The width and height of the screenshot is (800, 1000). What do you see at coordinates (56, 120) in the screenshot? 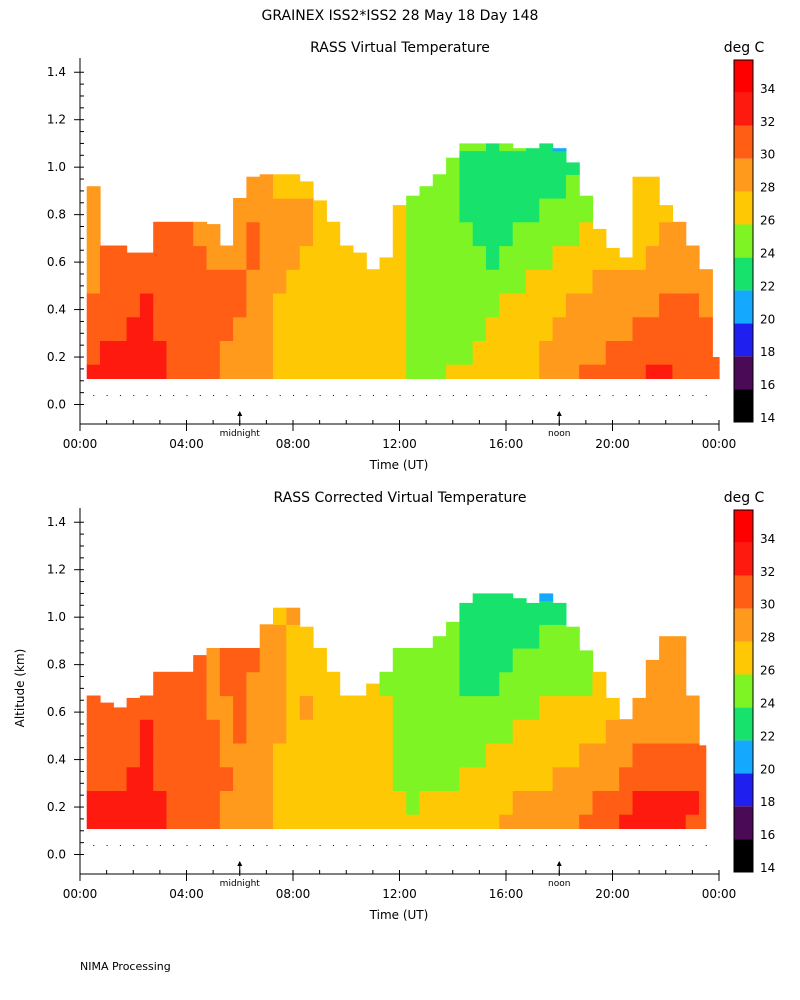
I see `y-tick-label: 1.2` at bounding box center [56, 120].